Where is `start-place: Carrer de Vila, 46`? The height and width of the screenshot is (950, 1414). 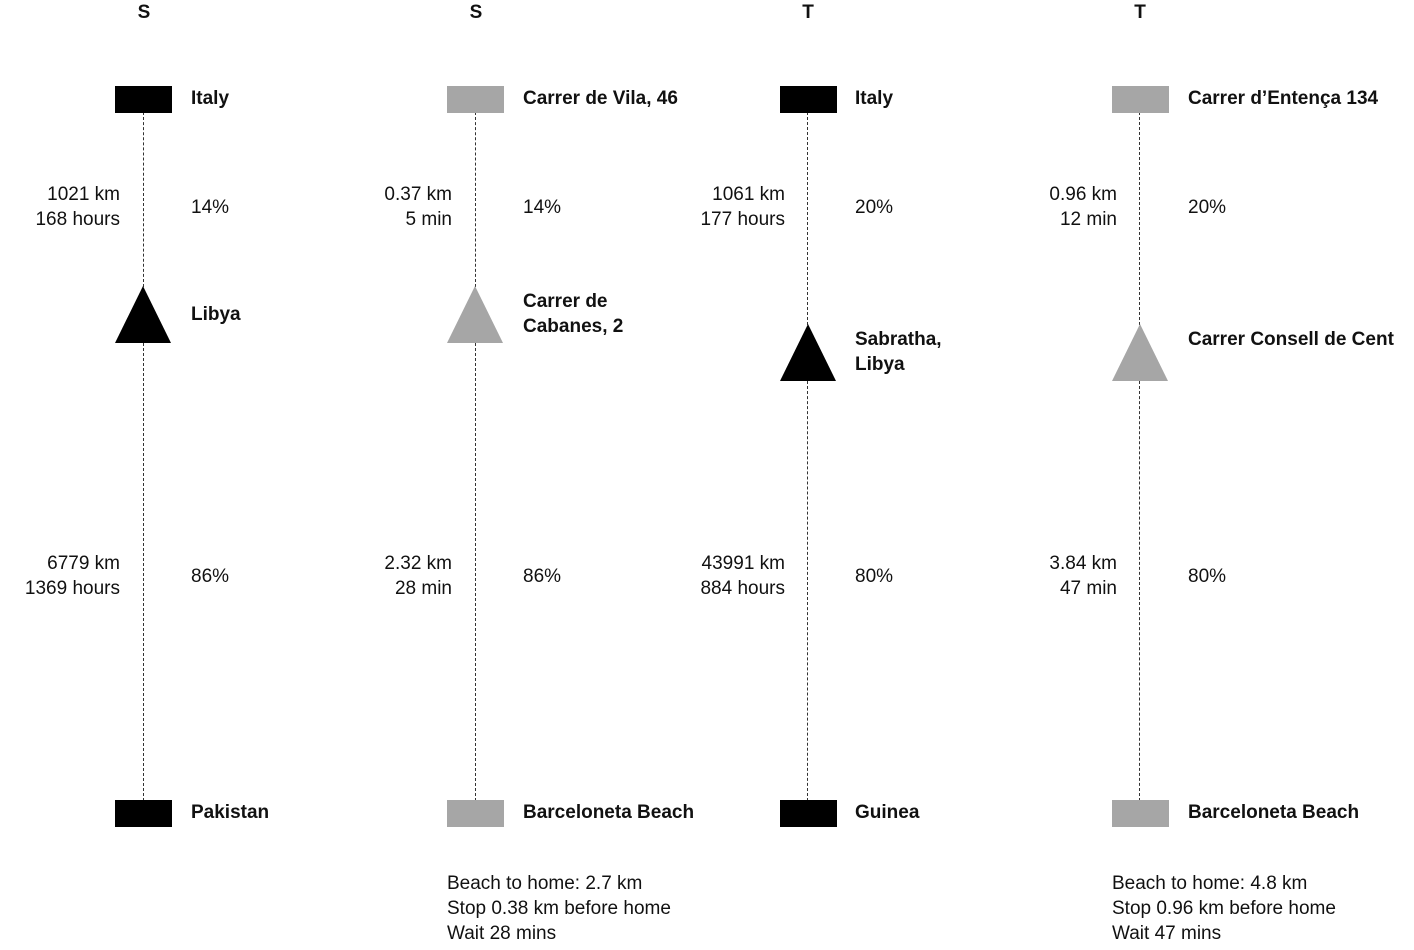
start-place: Carrer de Vila, 46 is located at coordinates (600, 98).